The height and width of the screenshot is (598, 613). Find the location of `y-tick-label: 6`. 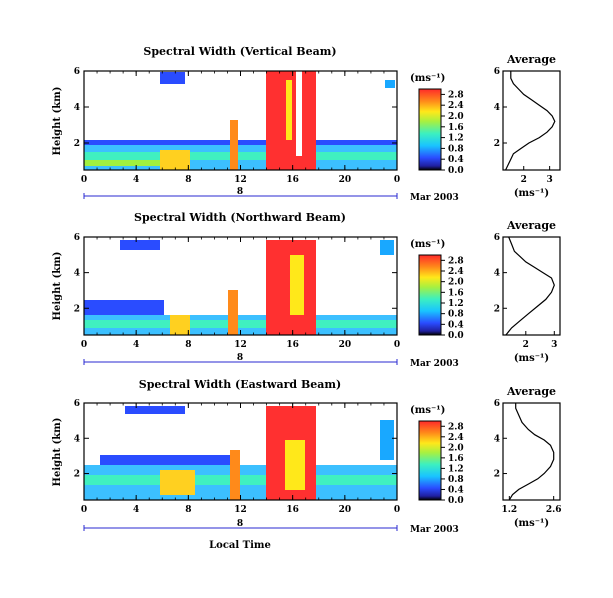

y-tick-label: 6 is located at coordinates (77, 404).